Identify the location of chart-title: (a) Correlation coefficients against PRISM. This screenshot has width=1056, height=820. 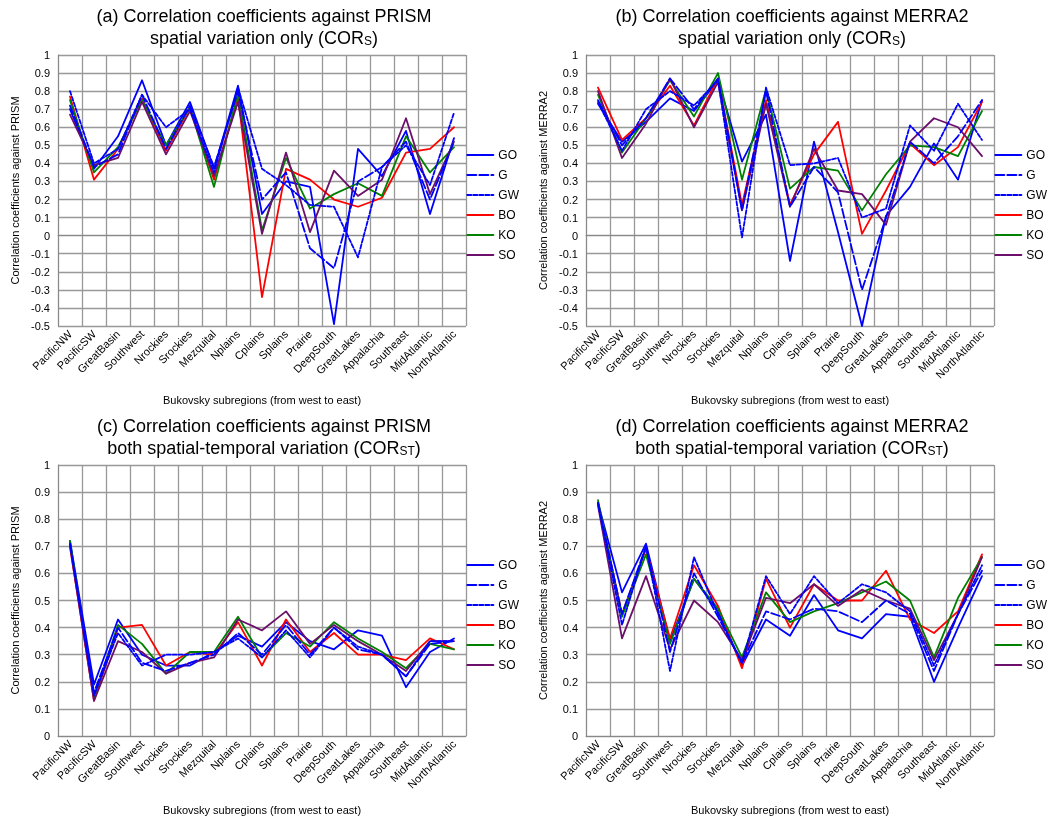
(264, 16).